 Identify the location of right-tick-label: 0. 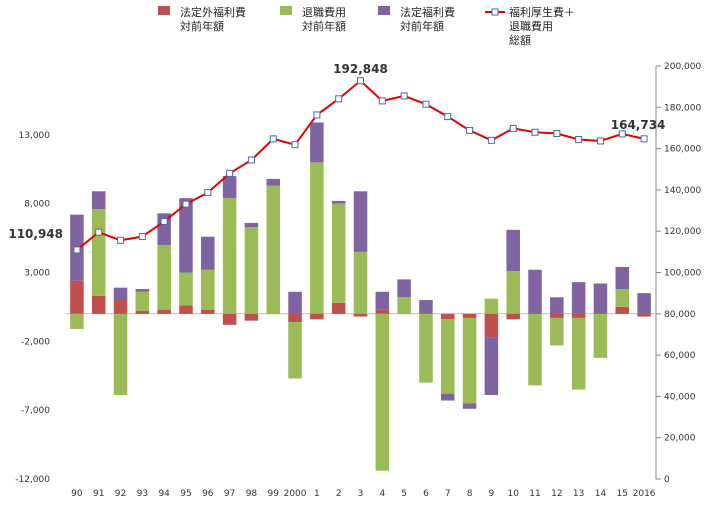
(667, 480).